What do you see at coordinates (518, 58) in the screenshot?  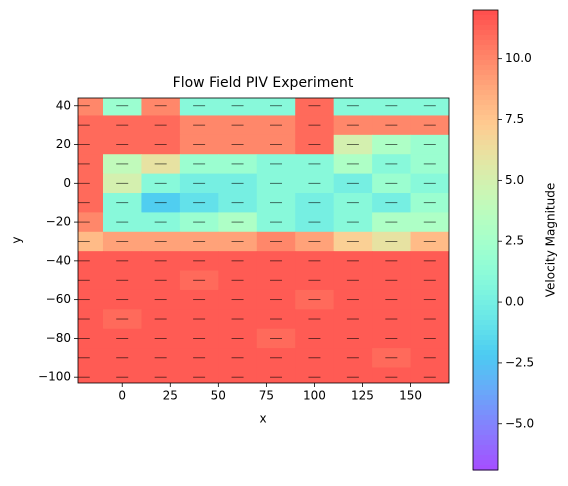 I see `colorbar-tick-label: 10.0` at bounding box center [518, 58].